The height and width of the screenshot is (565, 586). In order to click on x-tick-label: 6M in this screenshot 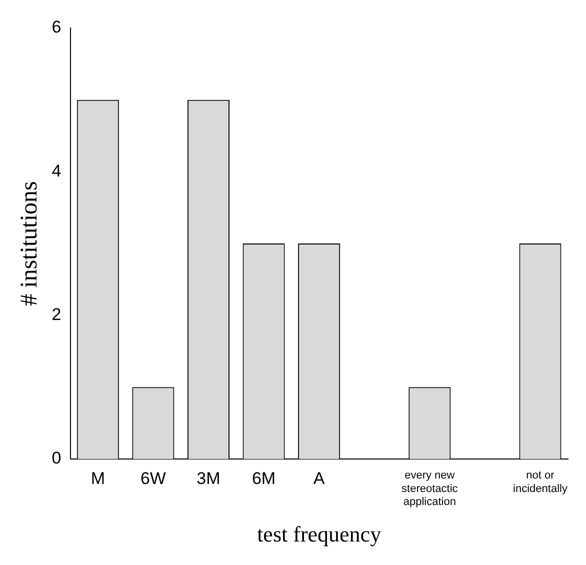, I will do `click(264, 478)`.